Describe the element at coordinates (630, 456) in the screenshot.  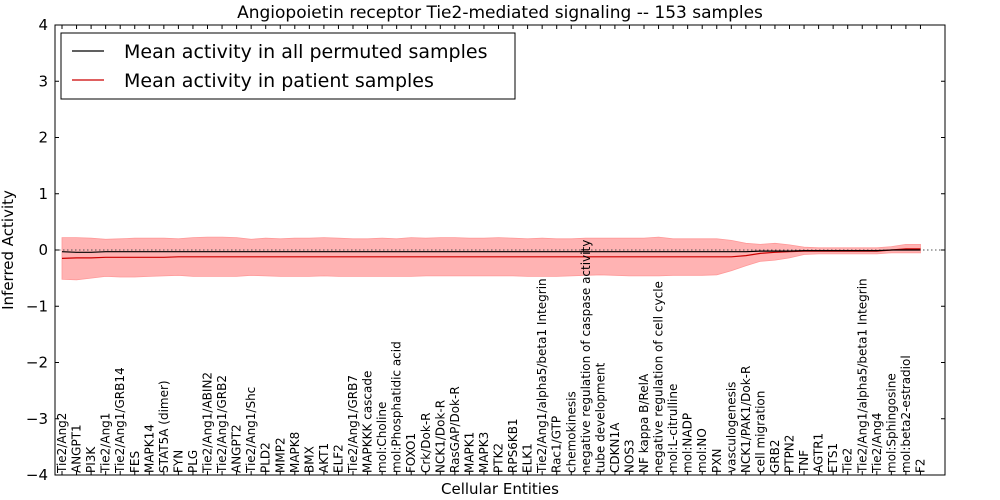
I see `x-tick-label: NOS3` at that location.